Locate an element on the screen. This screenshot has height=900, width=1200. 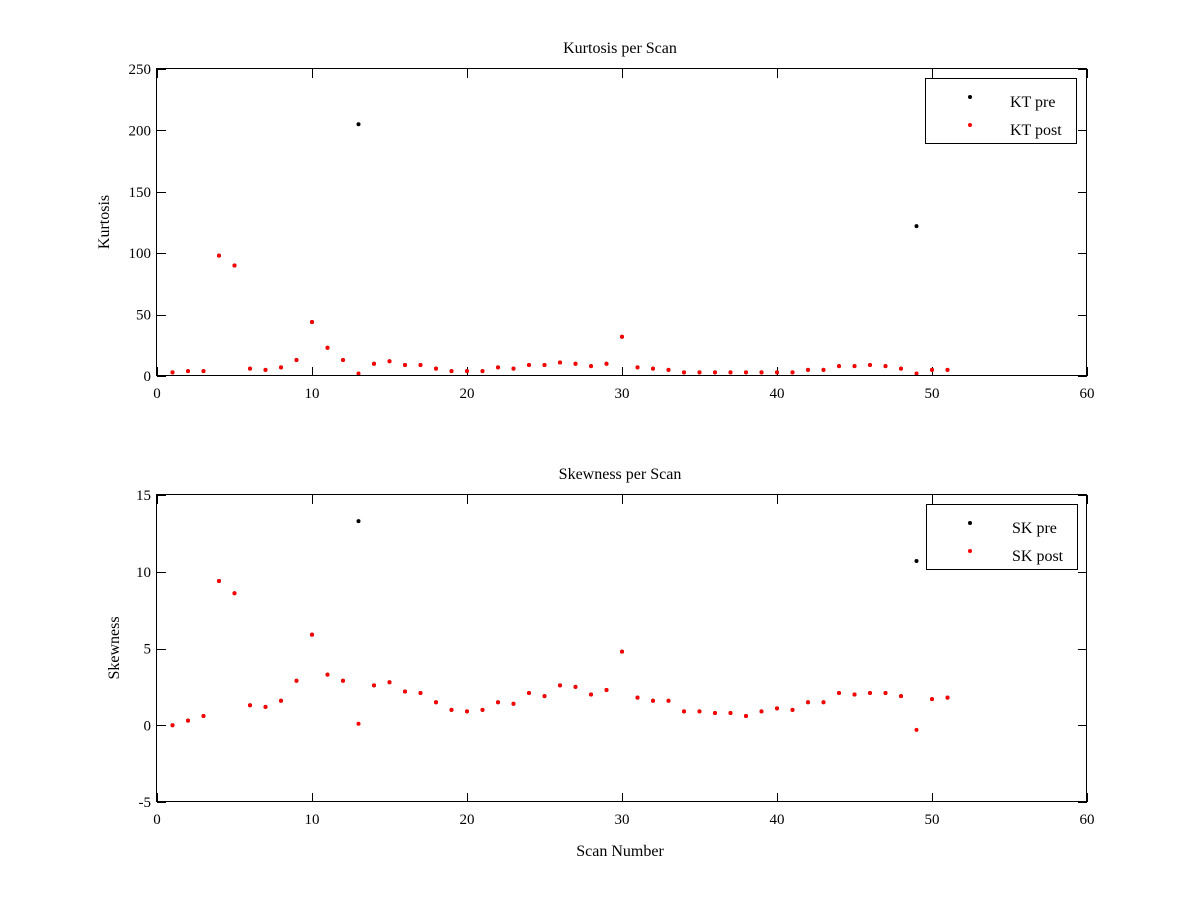
x-tick-label: 20 is located at coordinates (467, 820).